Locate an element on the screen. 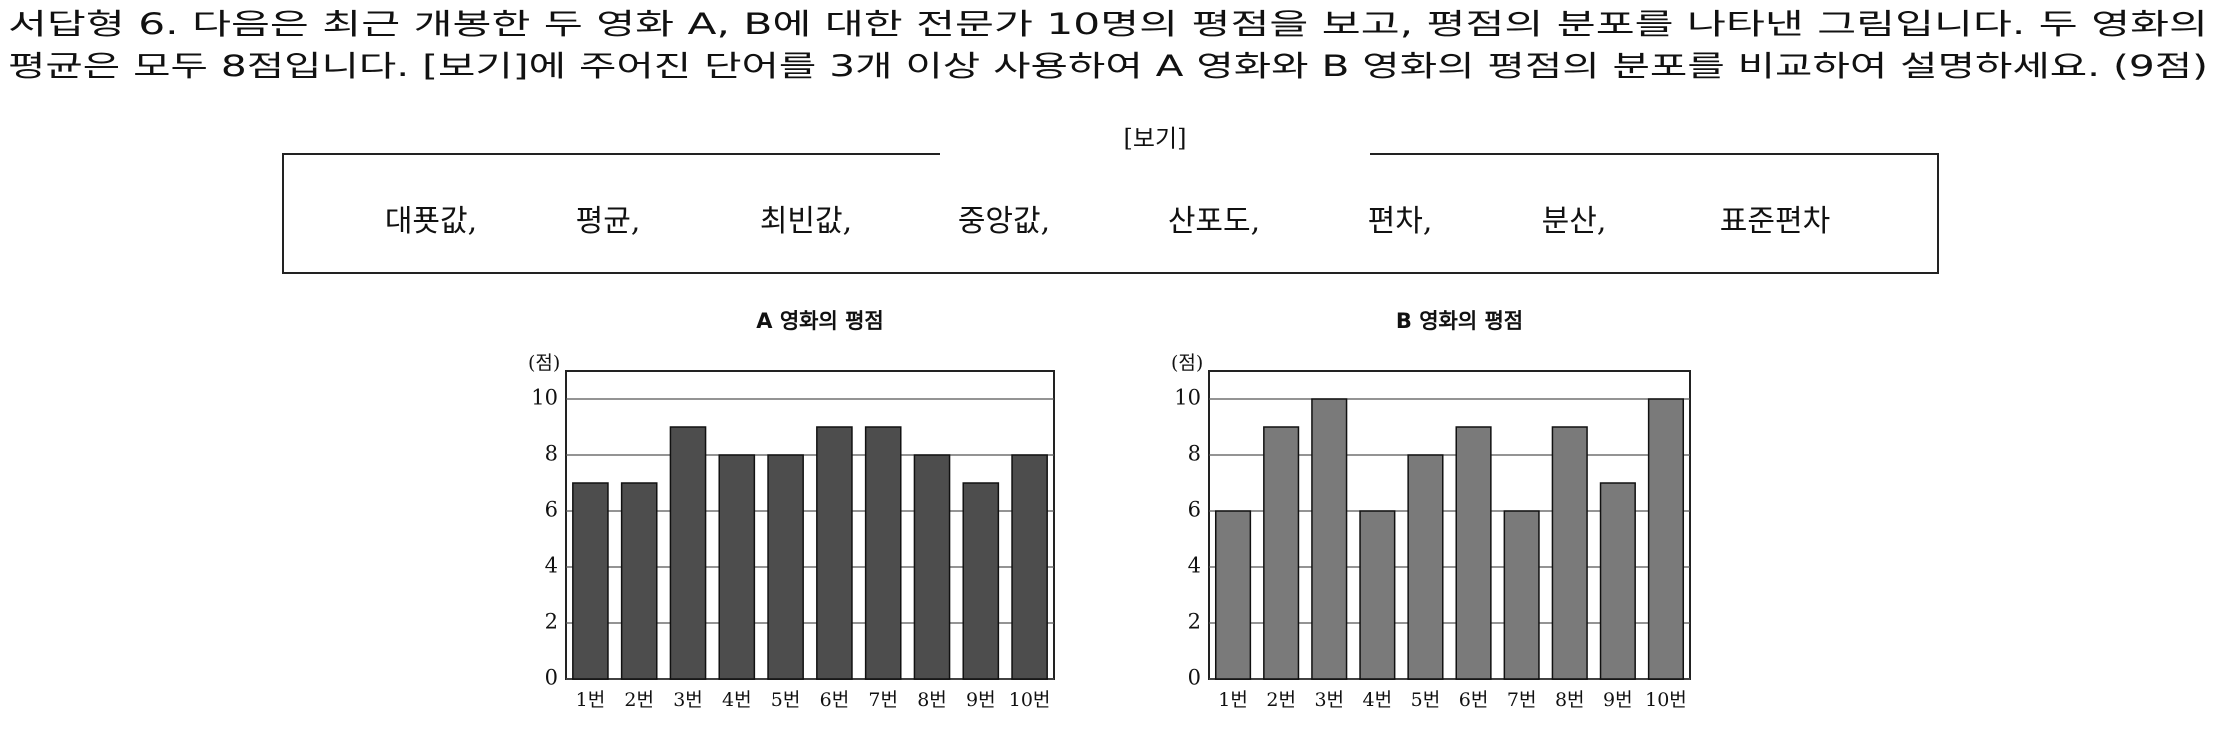 This screenshot has width=2218, height=731. box-frame is located at coordinates (1110, 213).